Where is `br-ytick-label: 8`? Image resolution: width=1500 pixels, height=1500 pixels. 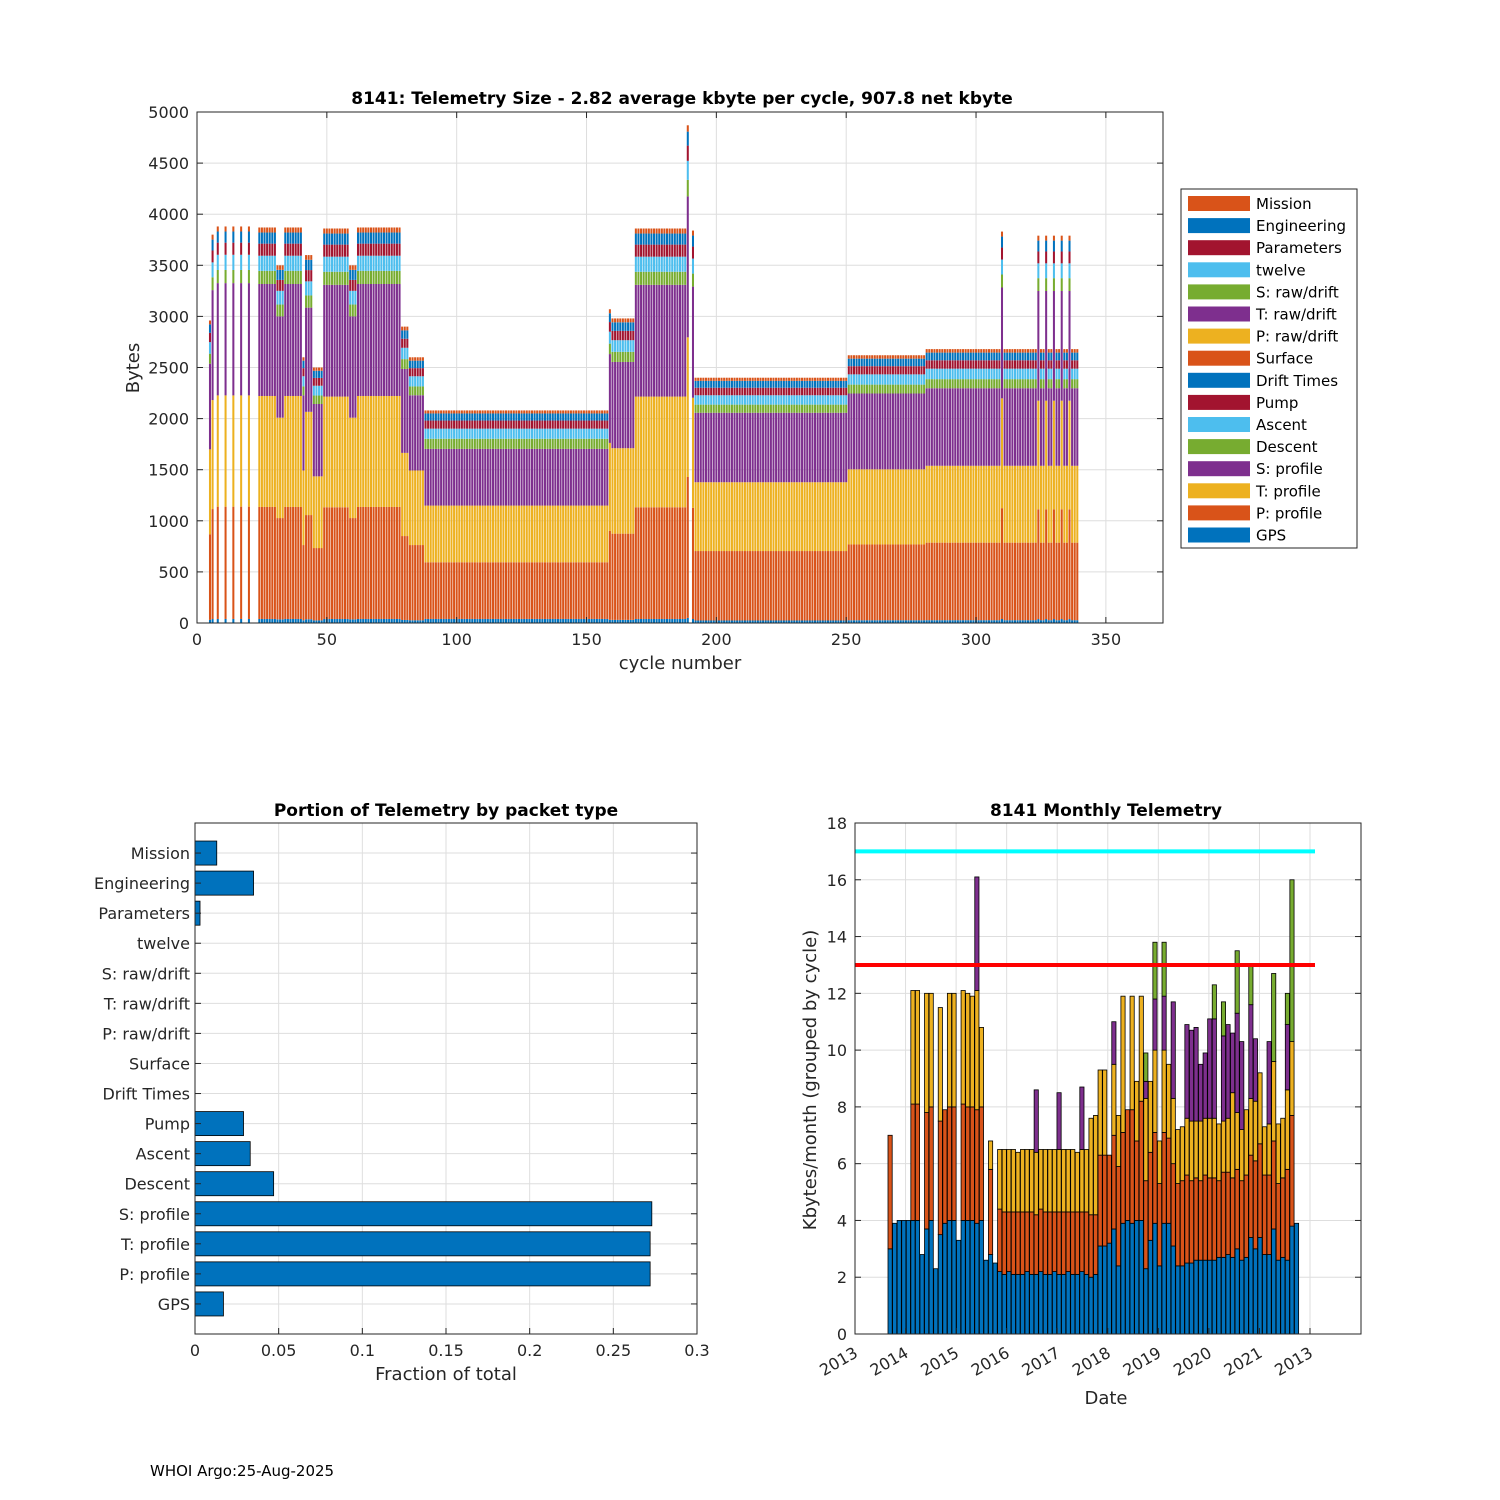 br-ytick-label: 8 is located at coordinates (842, 1107).